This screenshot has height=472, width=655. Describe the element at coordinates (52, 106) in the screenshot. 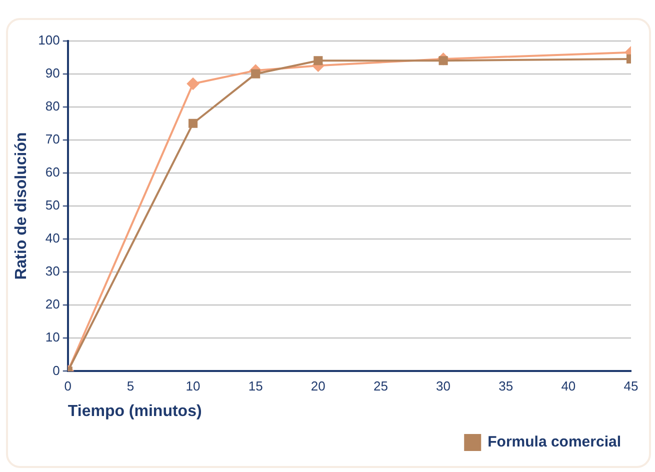

I see `y-tick-label: 80` at that location.